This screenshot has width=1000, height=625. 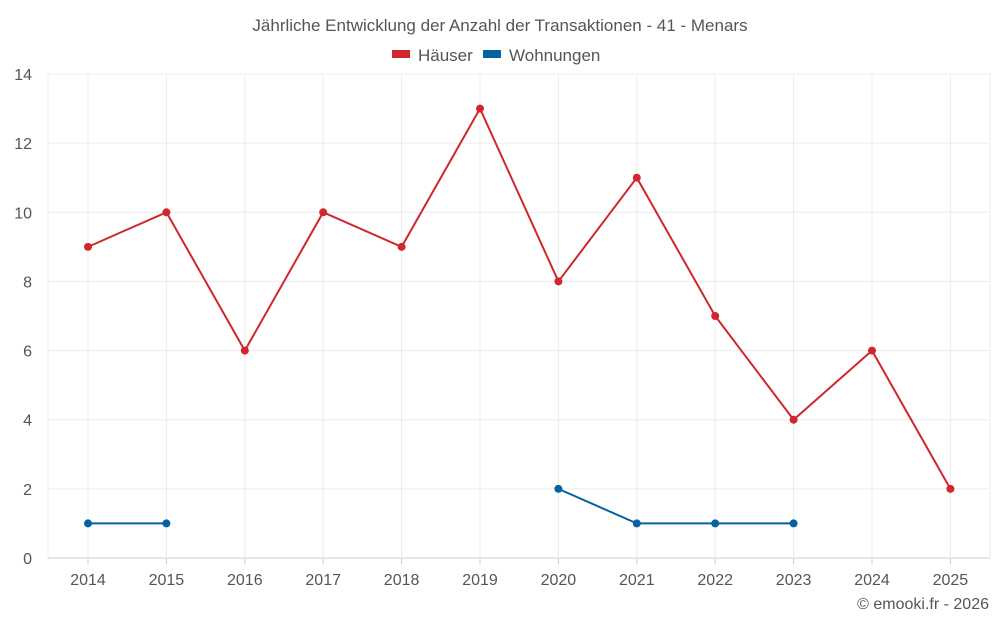 What do you see at coordinates (872, 580) in the screenshot?
I see `x-tick-label: 2024` at bounding box center [872, 580].